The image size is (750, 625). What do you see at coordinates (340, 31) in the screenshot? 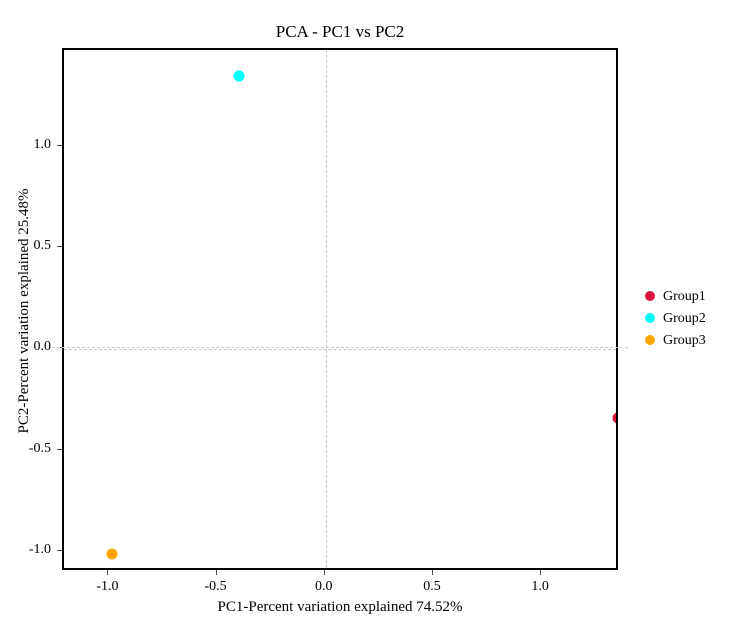
I see `chart-title: PCA - PC1 vs PC2` at bounding box center [340, 31].